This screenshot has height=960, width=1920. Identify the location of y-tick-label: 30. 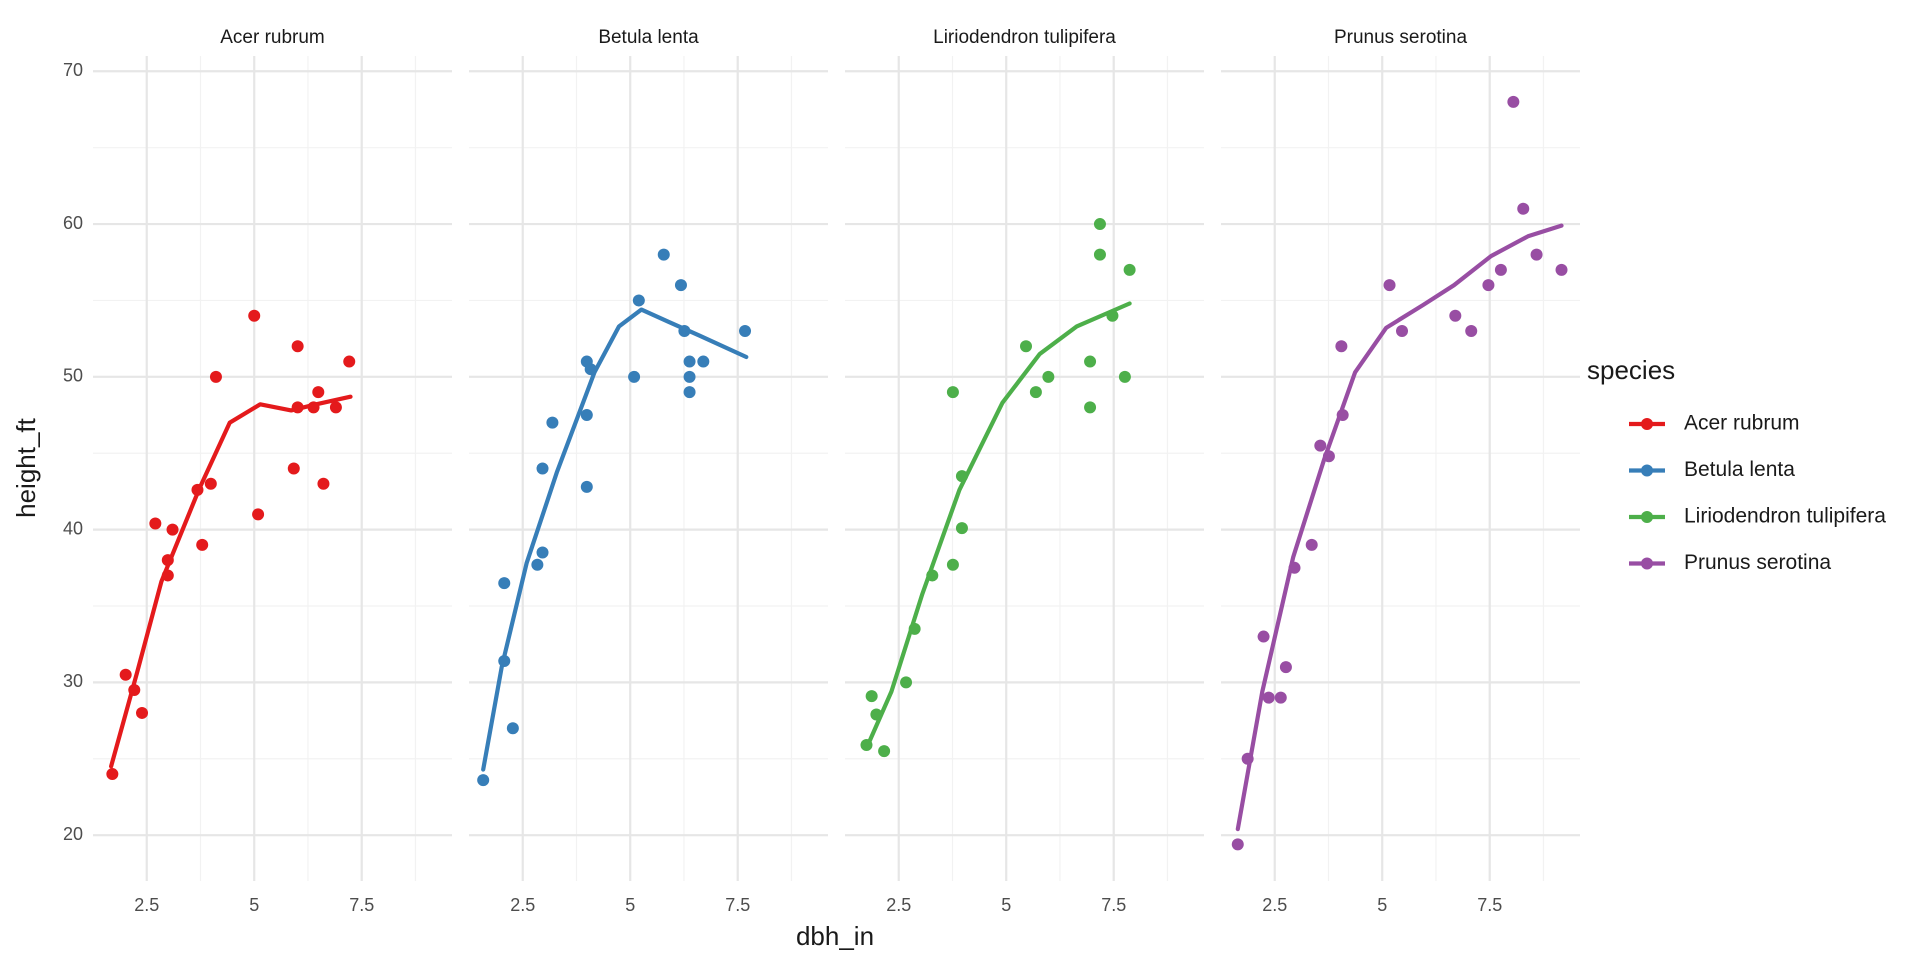
(73, 681).